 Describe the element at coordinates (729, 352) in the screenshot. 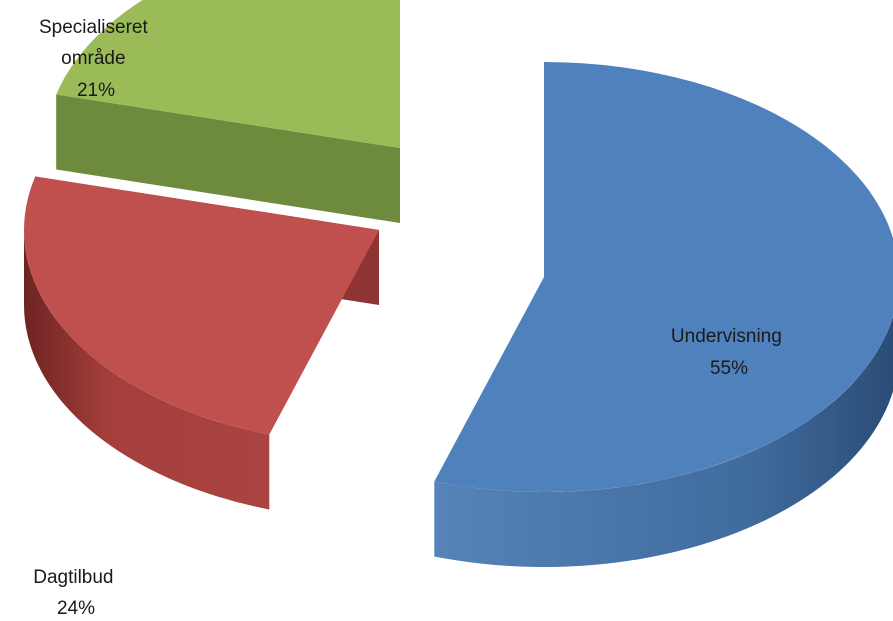

I see `data-label-undervisning: Undervisning 55%` at that location.